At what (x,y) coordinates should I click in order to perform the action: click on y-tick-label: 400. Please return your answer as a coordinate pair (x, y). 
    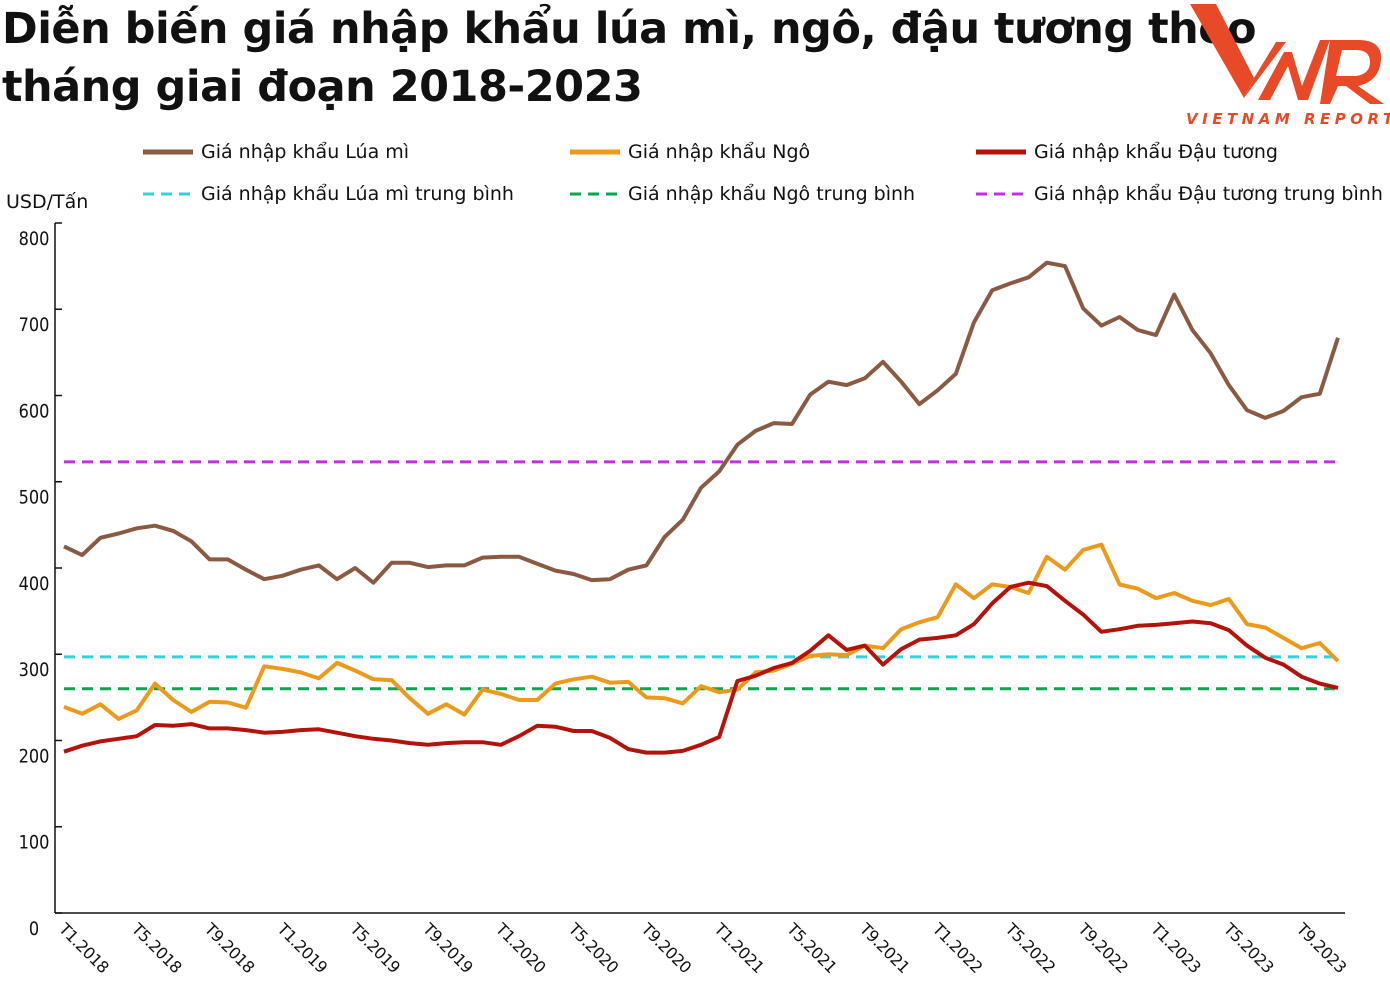
    Looking at the image, I should click on (34, 585).